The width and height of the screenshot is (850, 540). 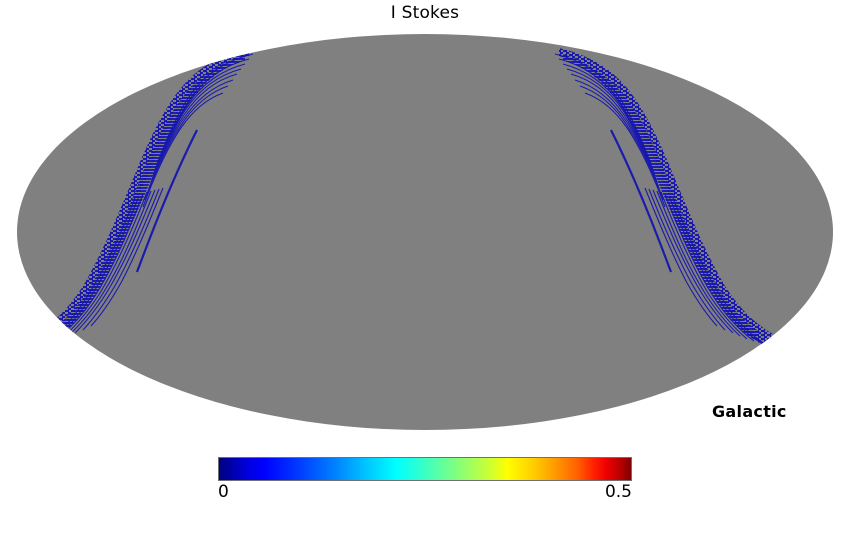 What do you see at coordinates (425, 494) in the screenshot?
I see `colorbar-tick-labels: 0 0.5` at bounding box center [425, 494].